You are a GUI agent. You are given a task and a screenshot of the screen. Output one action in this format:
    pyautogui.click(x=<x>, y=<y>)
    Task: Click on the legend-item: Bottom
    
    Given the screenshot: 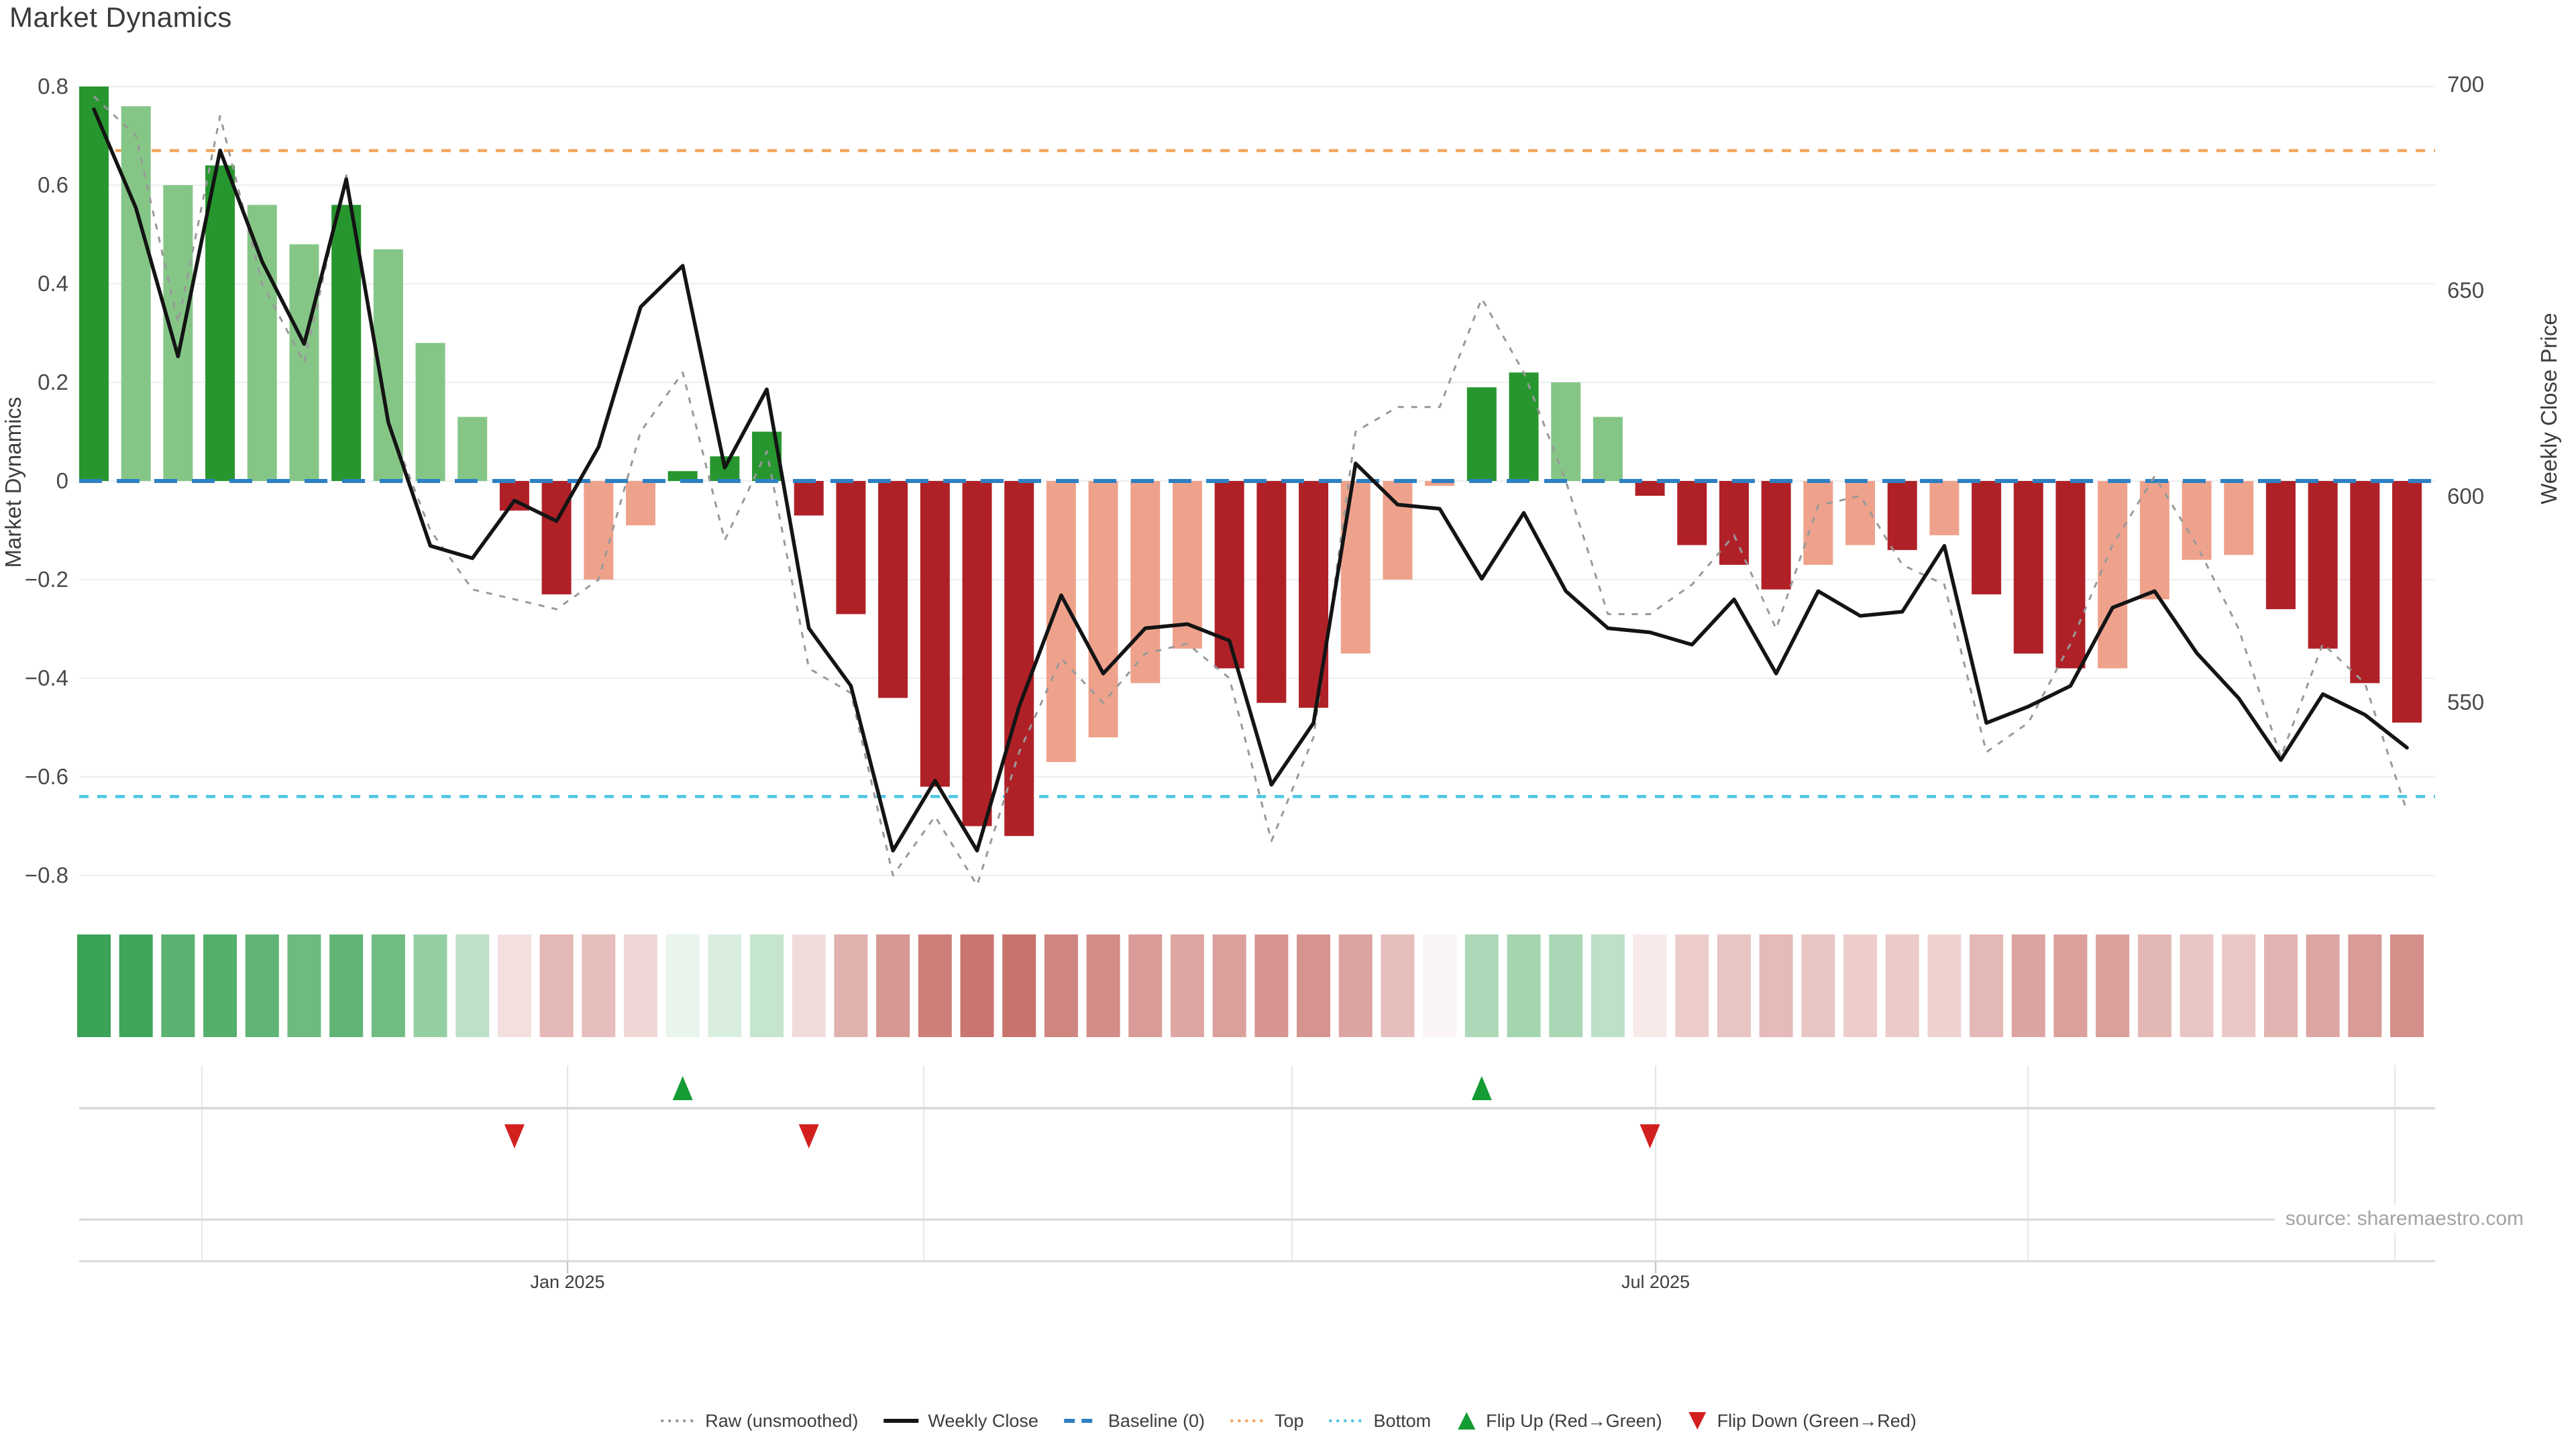 What is the action you would take?
    pyautogui.click(x=1380, y=1421)
    